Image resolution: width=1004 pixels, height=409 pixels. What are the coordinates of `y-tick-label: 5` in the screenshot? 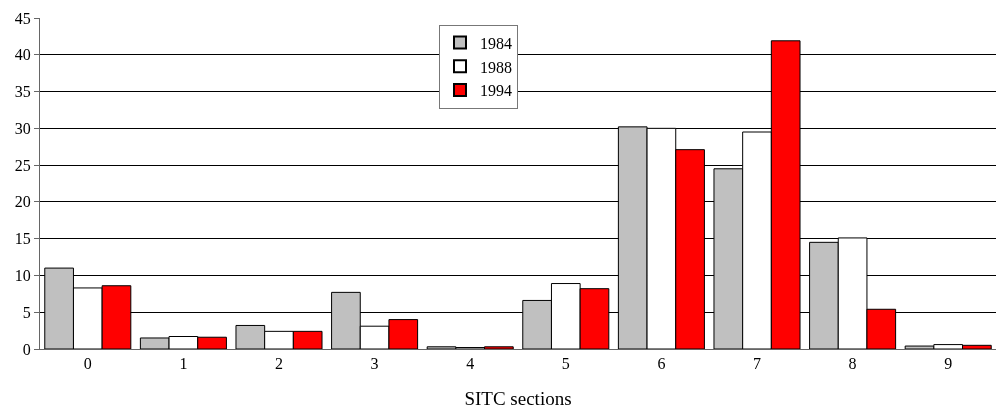 It's located at (26, 312).